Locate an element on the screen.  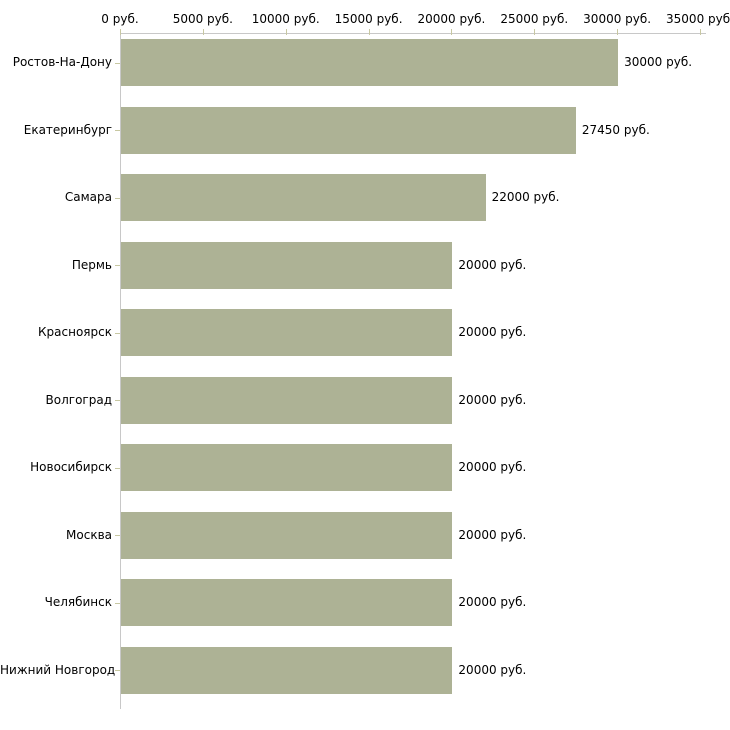
x-tick-label: 20000 руб. is located at coordinates (451, 19).